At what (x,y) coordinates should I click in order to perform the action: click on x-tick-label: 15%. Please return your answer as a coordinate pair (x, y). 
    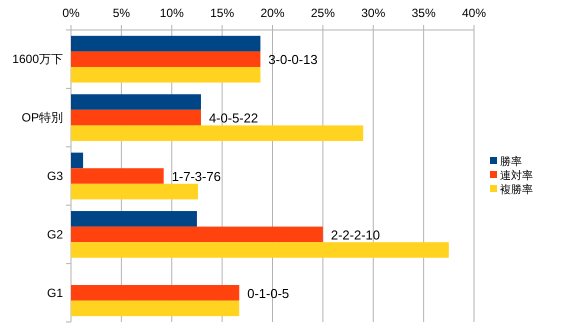
    Looking at the image, I should click on (222, 13).